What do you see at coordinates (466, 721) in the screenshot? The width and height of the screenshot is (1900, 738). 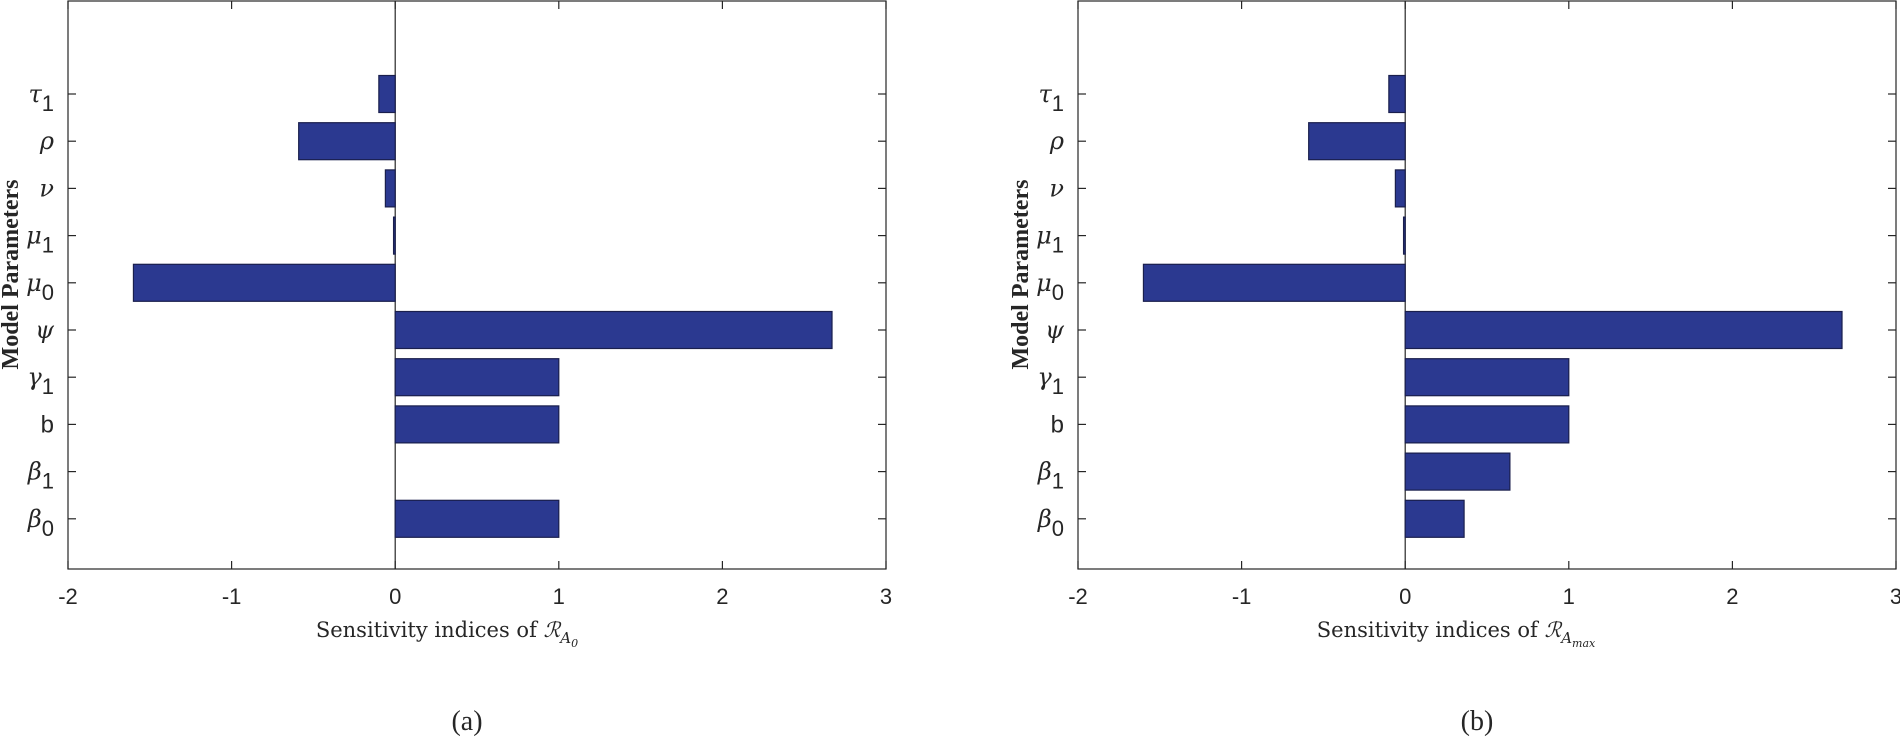 I see `panel-label: (a)` at bounding box center [466, 721].